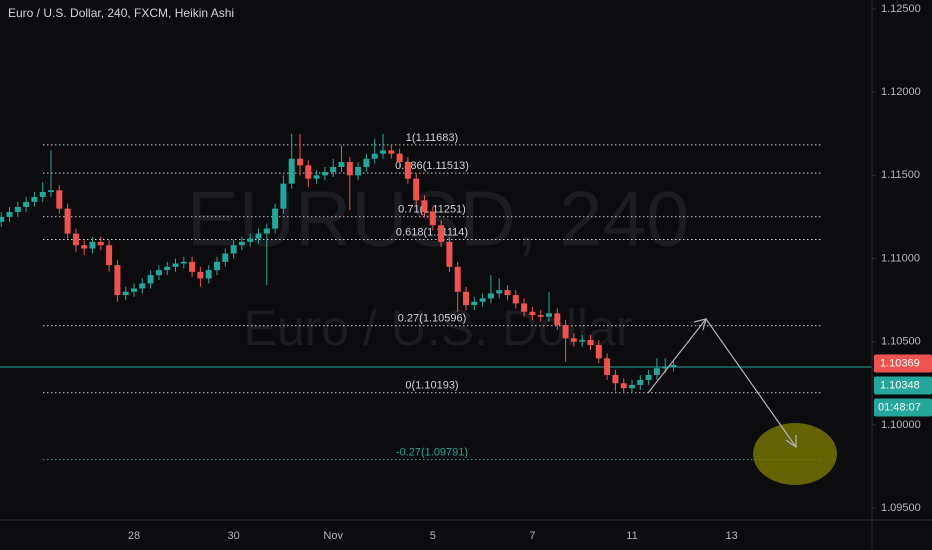  What do you see at coordinates (433, 536) in the screenshot?
I see `x-tick-label: 5` at bounding box center [433, 536].